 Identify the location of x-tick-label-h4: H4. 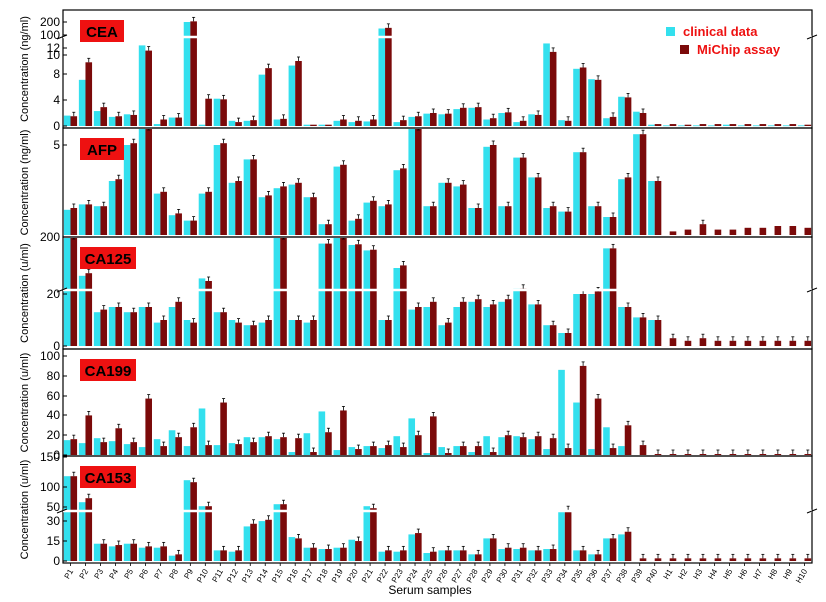
(712, 574).